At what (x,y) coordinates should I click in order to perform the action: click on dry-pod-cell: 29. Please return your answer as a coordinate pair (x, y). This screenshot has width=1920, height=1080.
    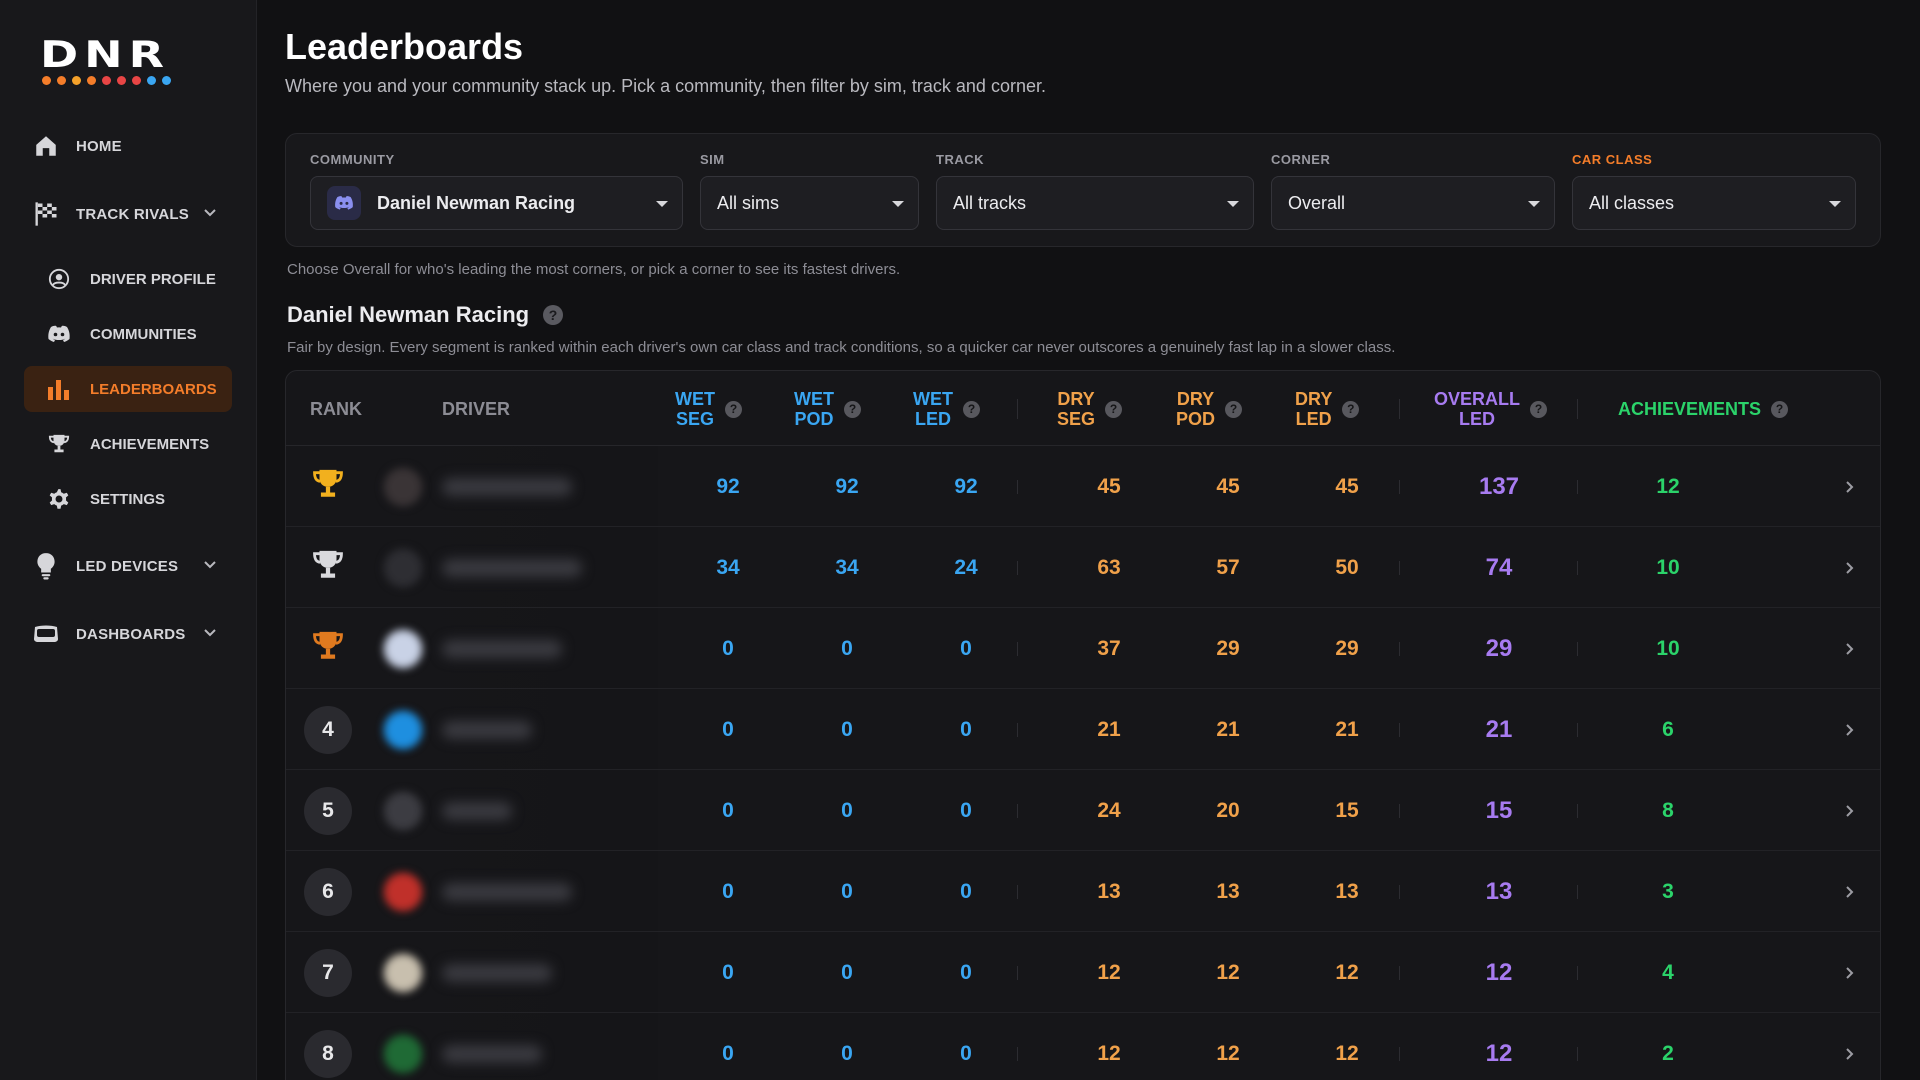
    Looking at the image, I should click on (1228, 648).